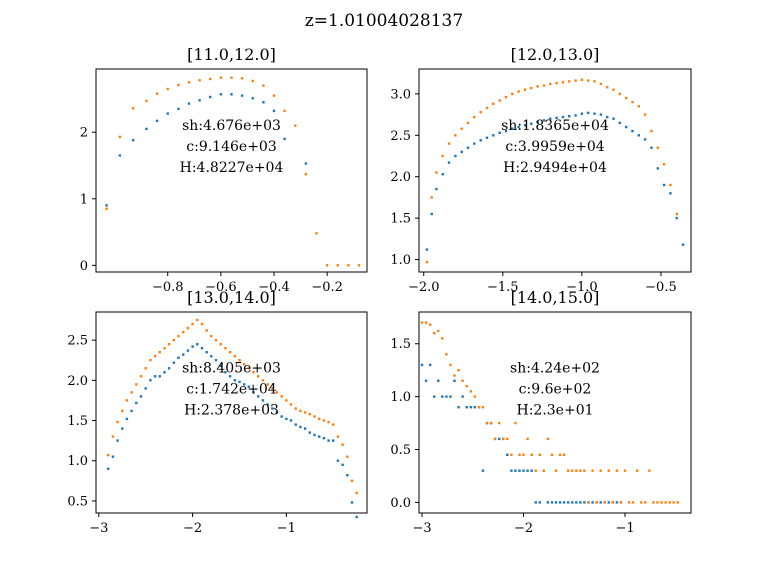  I want to click on x-tick-label: −0.6, so click(221, 287).